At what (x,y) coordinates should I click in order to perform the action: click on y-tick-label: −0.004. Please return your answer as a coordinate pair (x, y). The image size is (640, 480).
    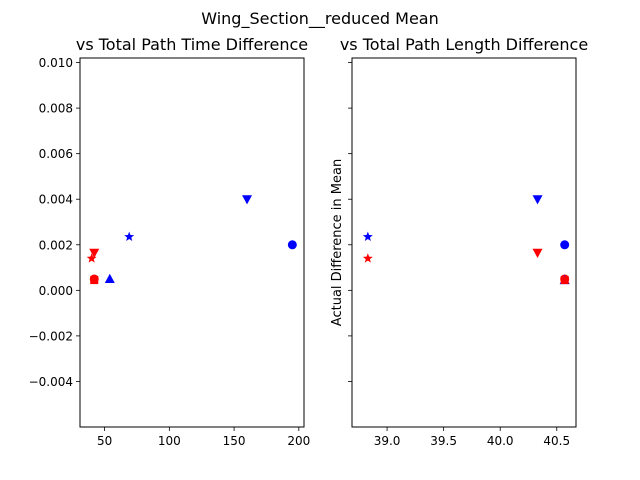
    Looking at the image, I should click on (51, 382).